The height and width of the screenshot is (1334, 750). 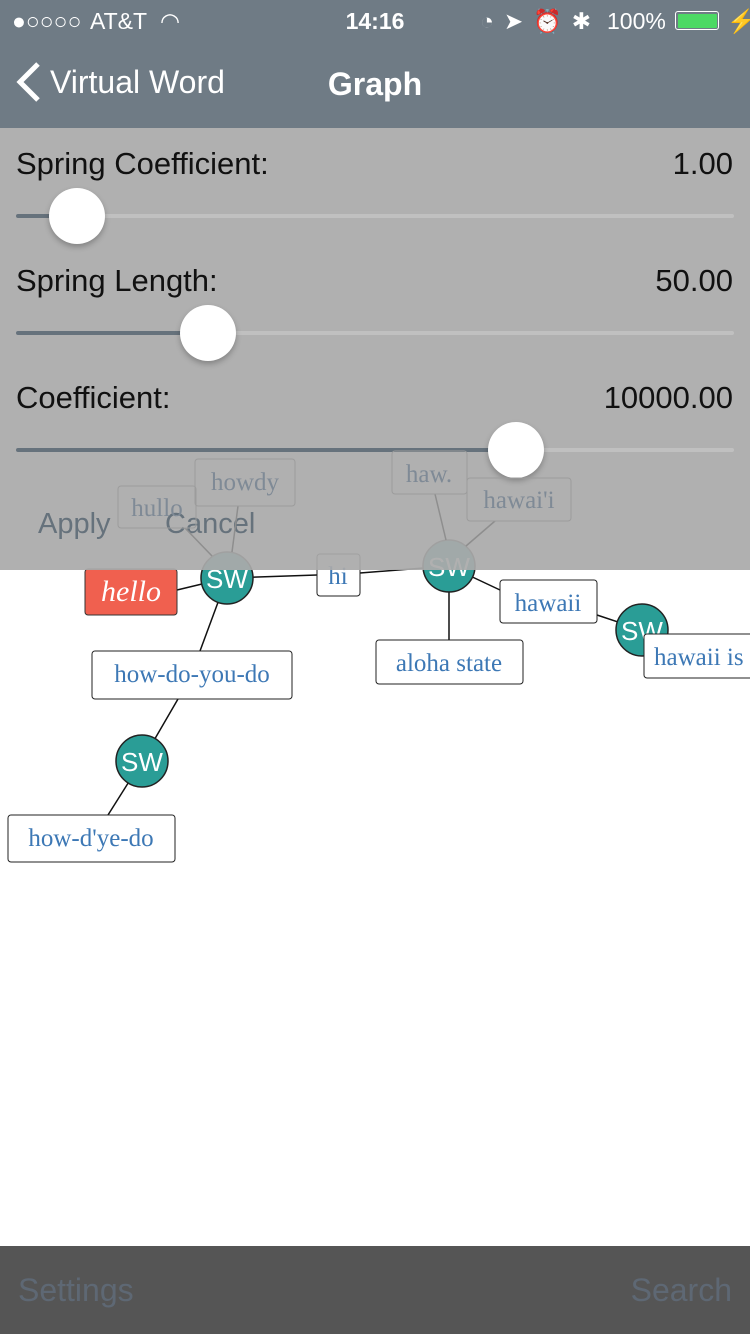 I want to click on wifi-icon: ◠, so click(x=170, y=21).